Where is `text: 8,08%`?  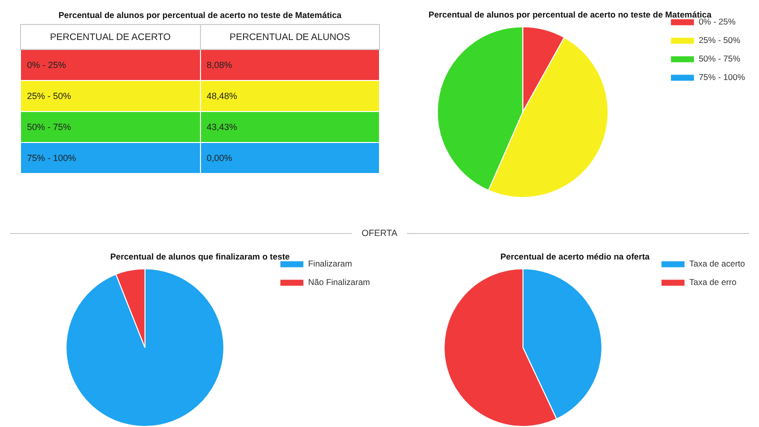
text: 8,08% is located at coordinates (219, 65).